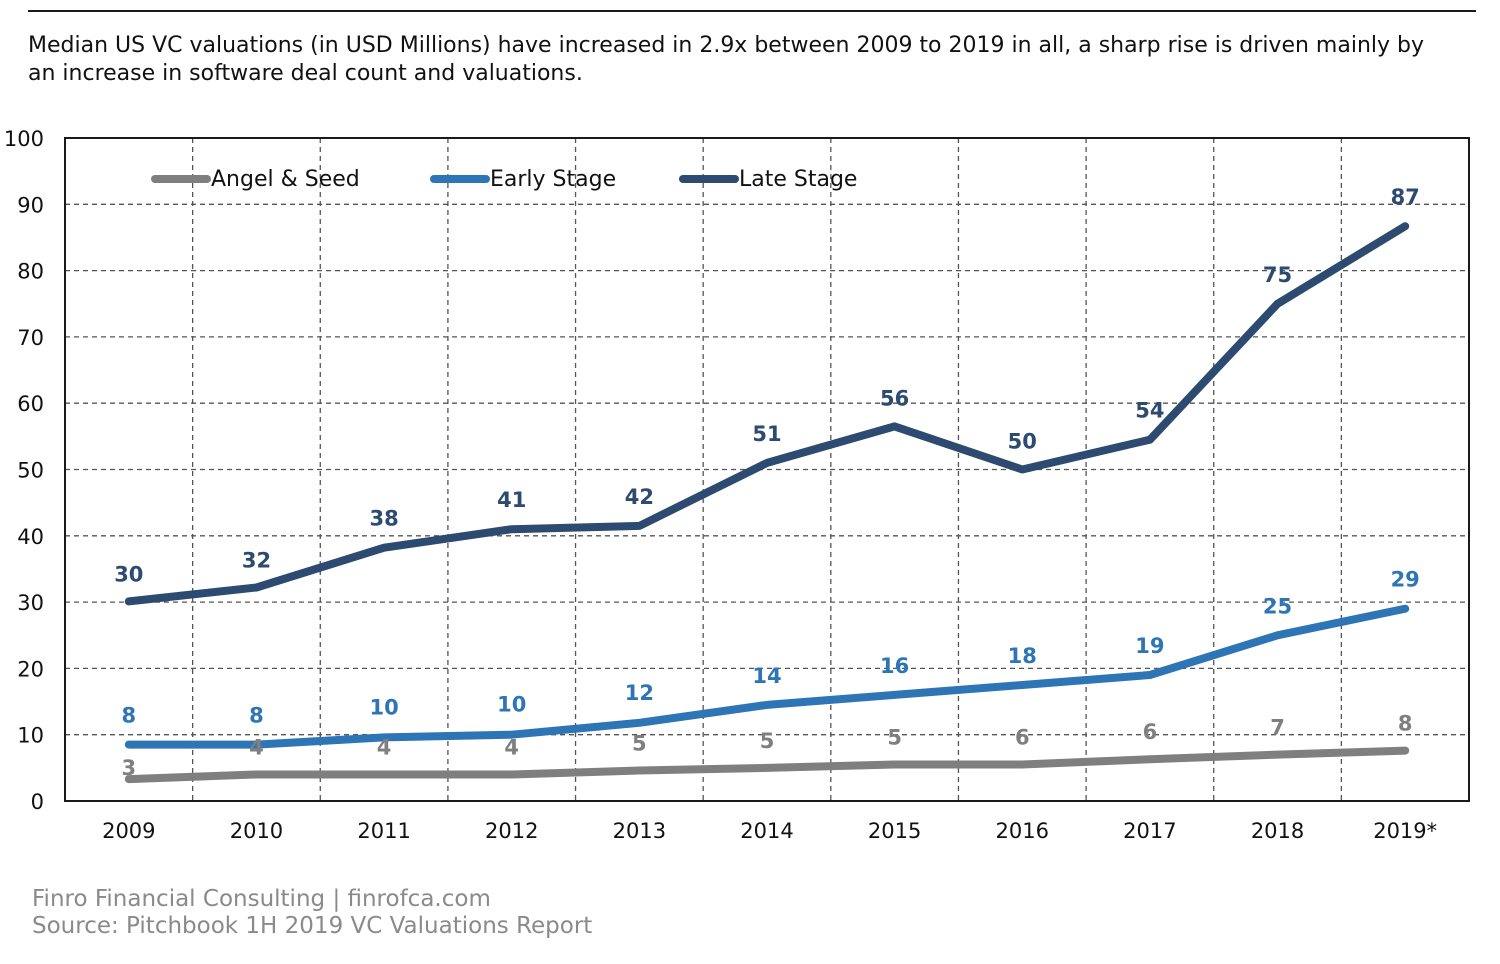 Image resolution: width=1500 pixels, height=964 pixels. Describe the element at coordinates (30, 603) in the screenshot. I see `y-tick-label-30: 30` at that location.